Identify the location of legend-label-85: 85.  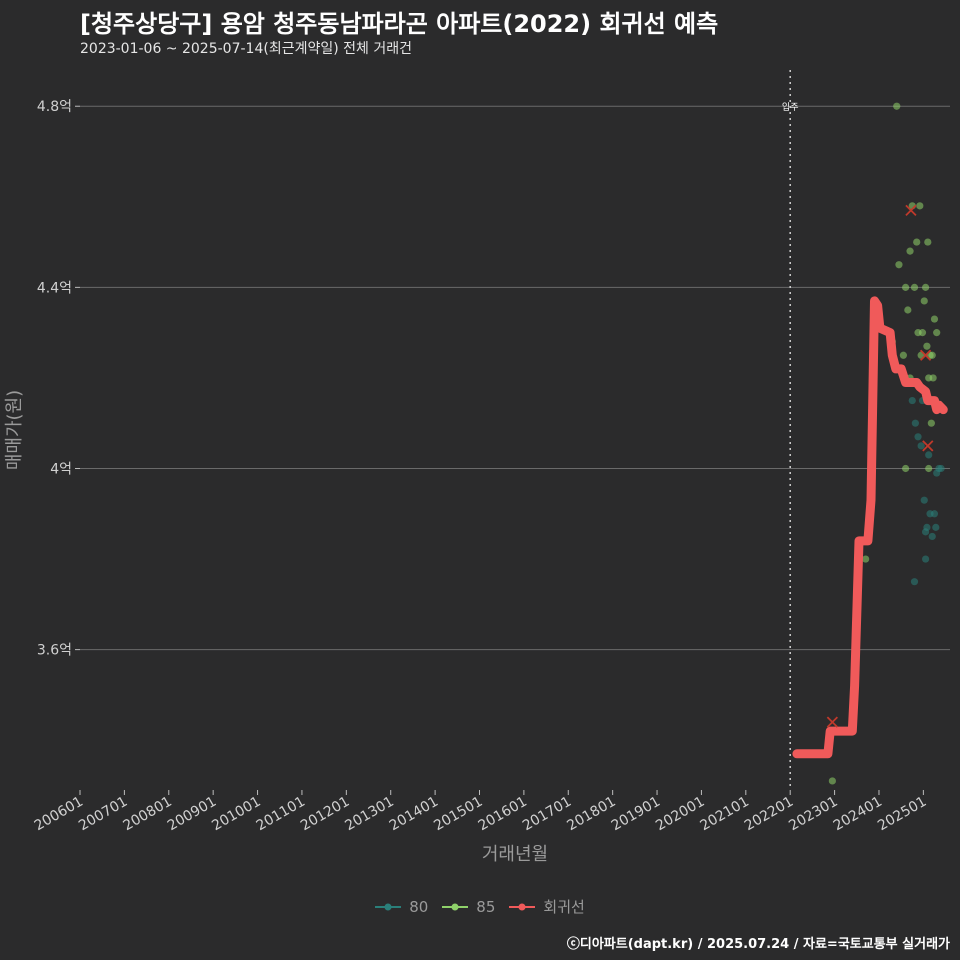
(486, 906).